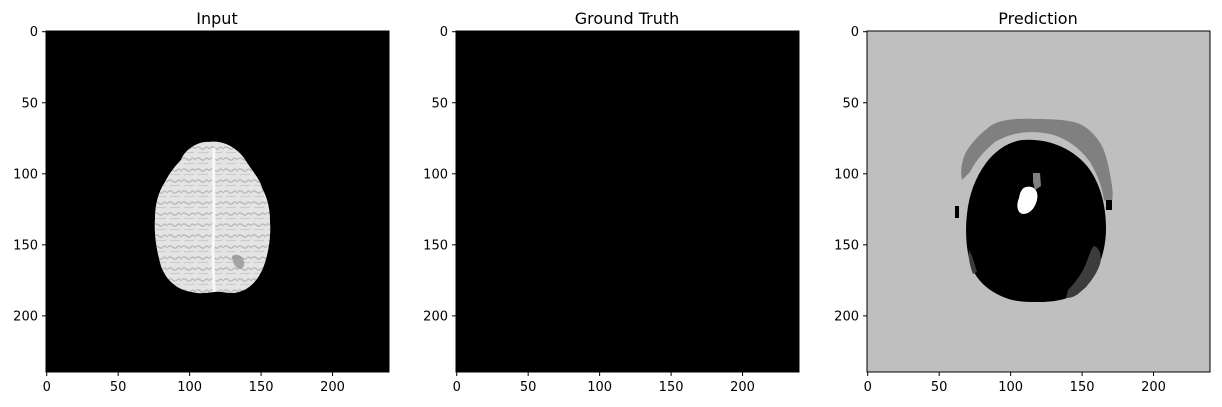 The height and width of the screenshot is (407, 1222). Describe the element at coordinates (189, 387) in the screenshot. I see `x-tick-label-input: 100` at that location.